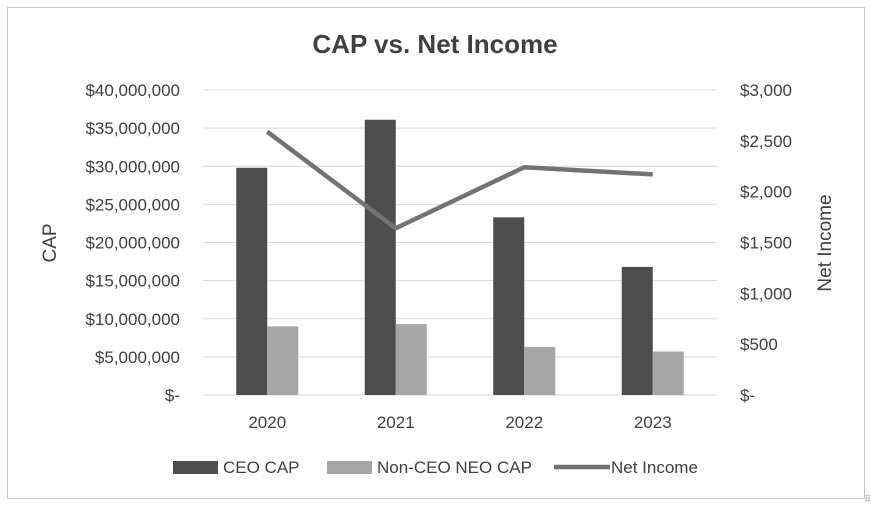  What do you see at coordinates (766, 90) in the screenshot?
I see `right-tick-label: $3,000` at bounding box center [766, 90].